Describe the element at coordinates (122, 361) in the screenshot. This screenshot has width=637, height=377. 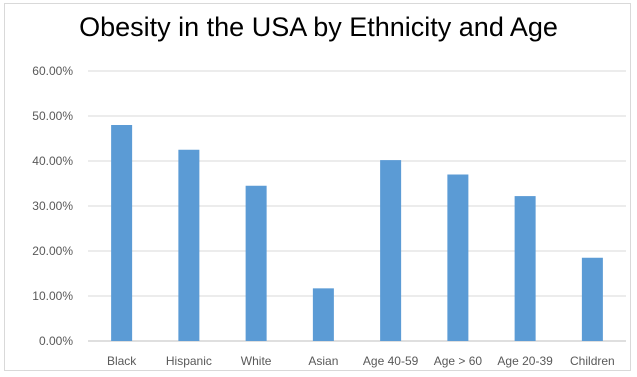
I see `x-tick-label: Black` at that location.